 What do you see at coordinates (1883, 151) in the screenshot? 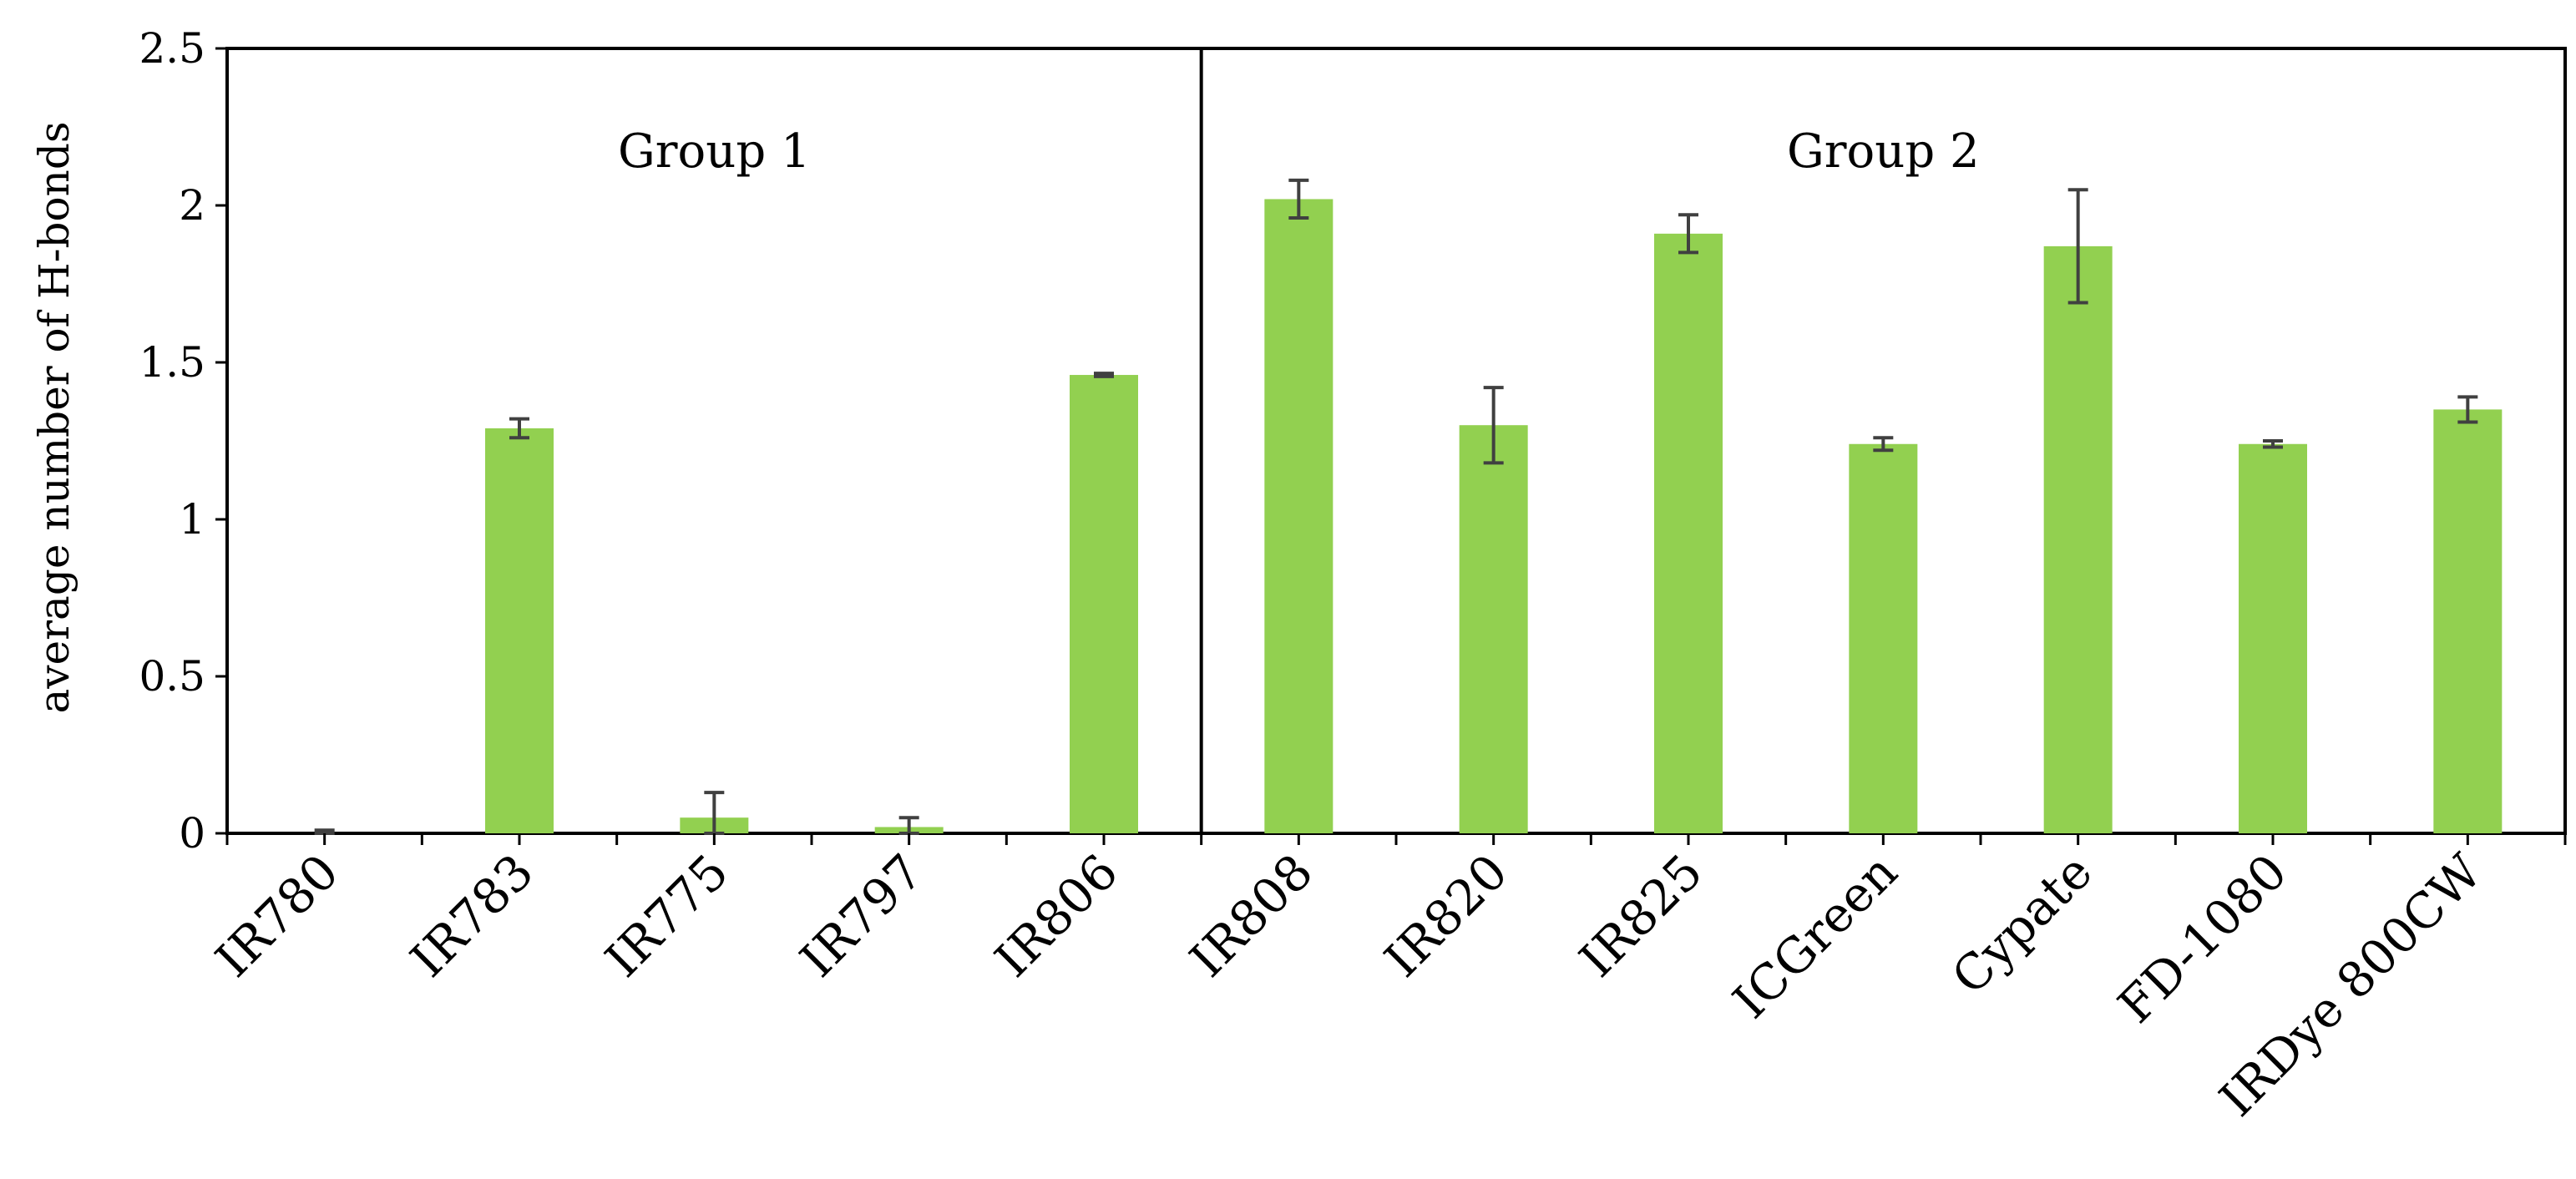
I see `group-label: Group 2` at bounding box center [1883, 151].